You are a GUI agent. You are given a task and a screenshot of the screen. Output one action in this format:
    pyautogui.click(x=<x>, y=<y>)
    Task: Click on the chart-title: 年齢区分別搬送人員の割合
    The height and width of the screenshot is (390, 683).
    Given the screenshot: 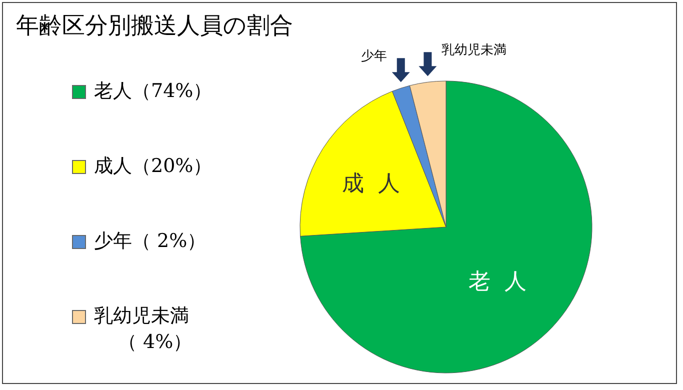 What is the action you would take?
    pyautogui.click(x=154, y=26)
    